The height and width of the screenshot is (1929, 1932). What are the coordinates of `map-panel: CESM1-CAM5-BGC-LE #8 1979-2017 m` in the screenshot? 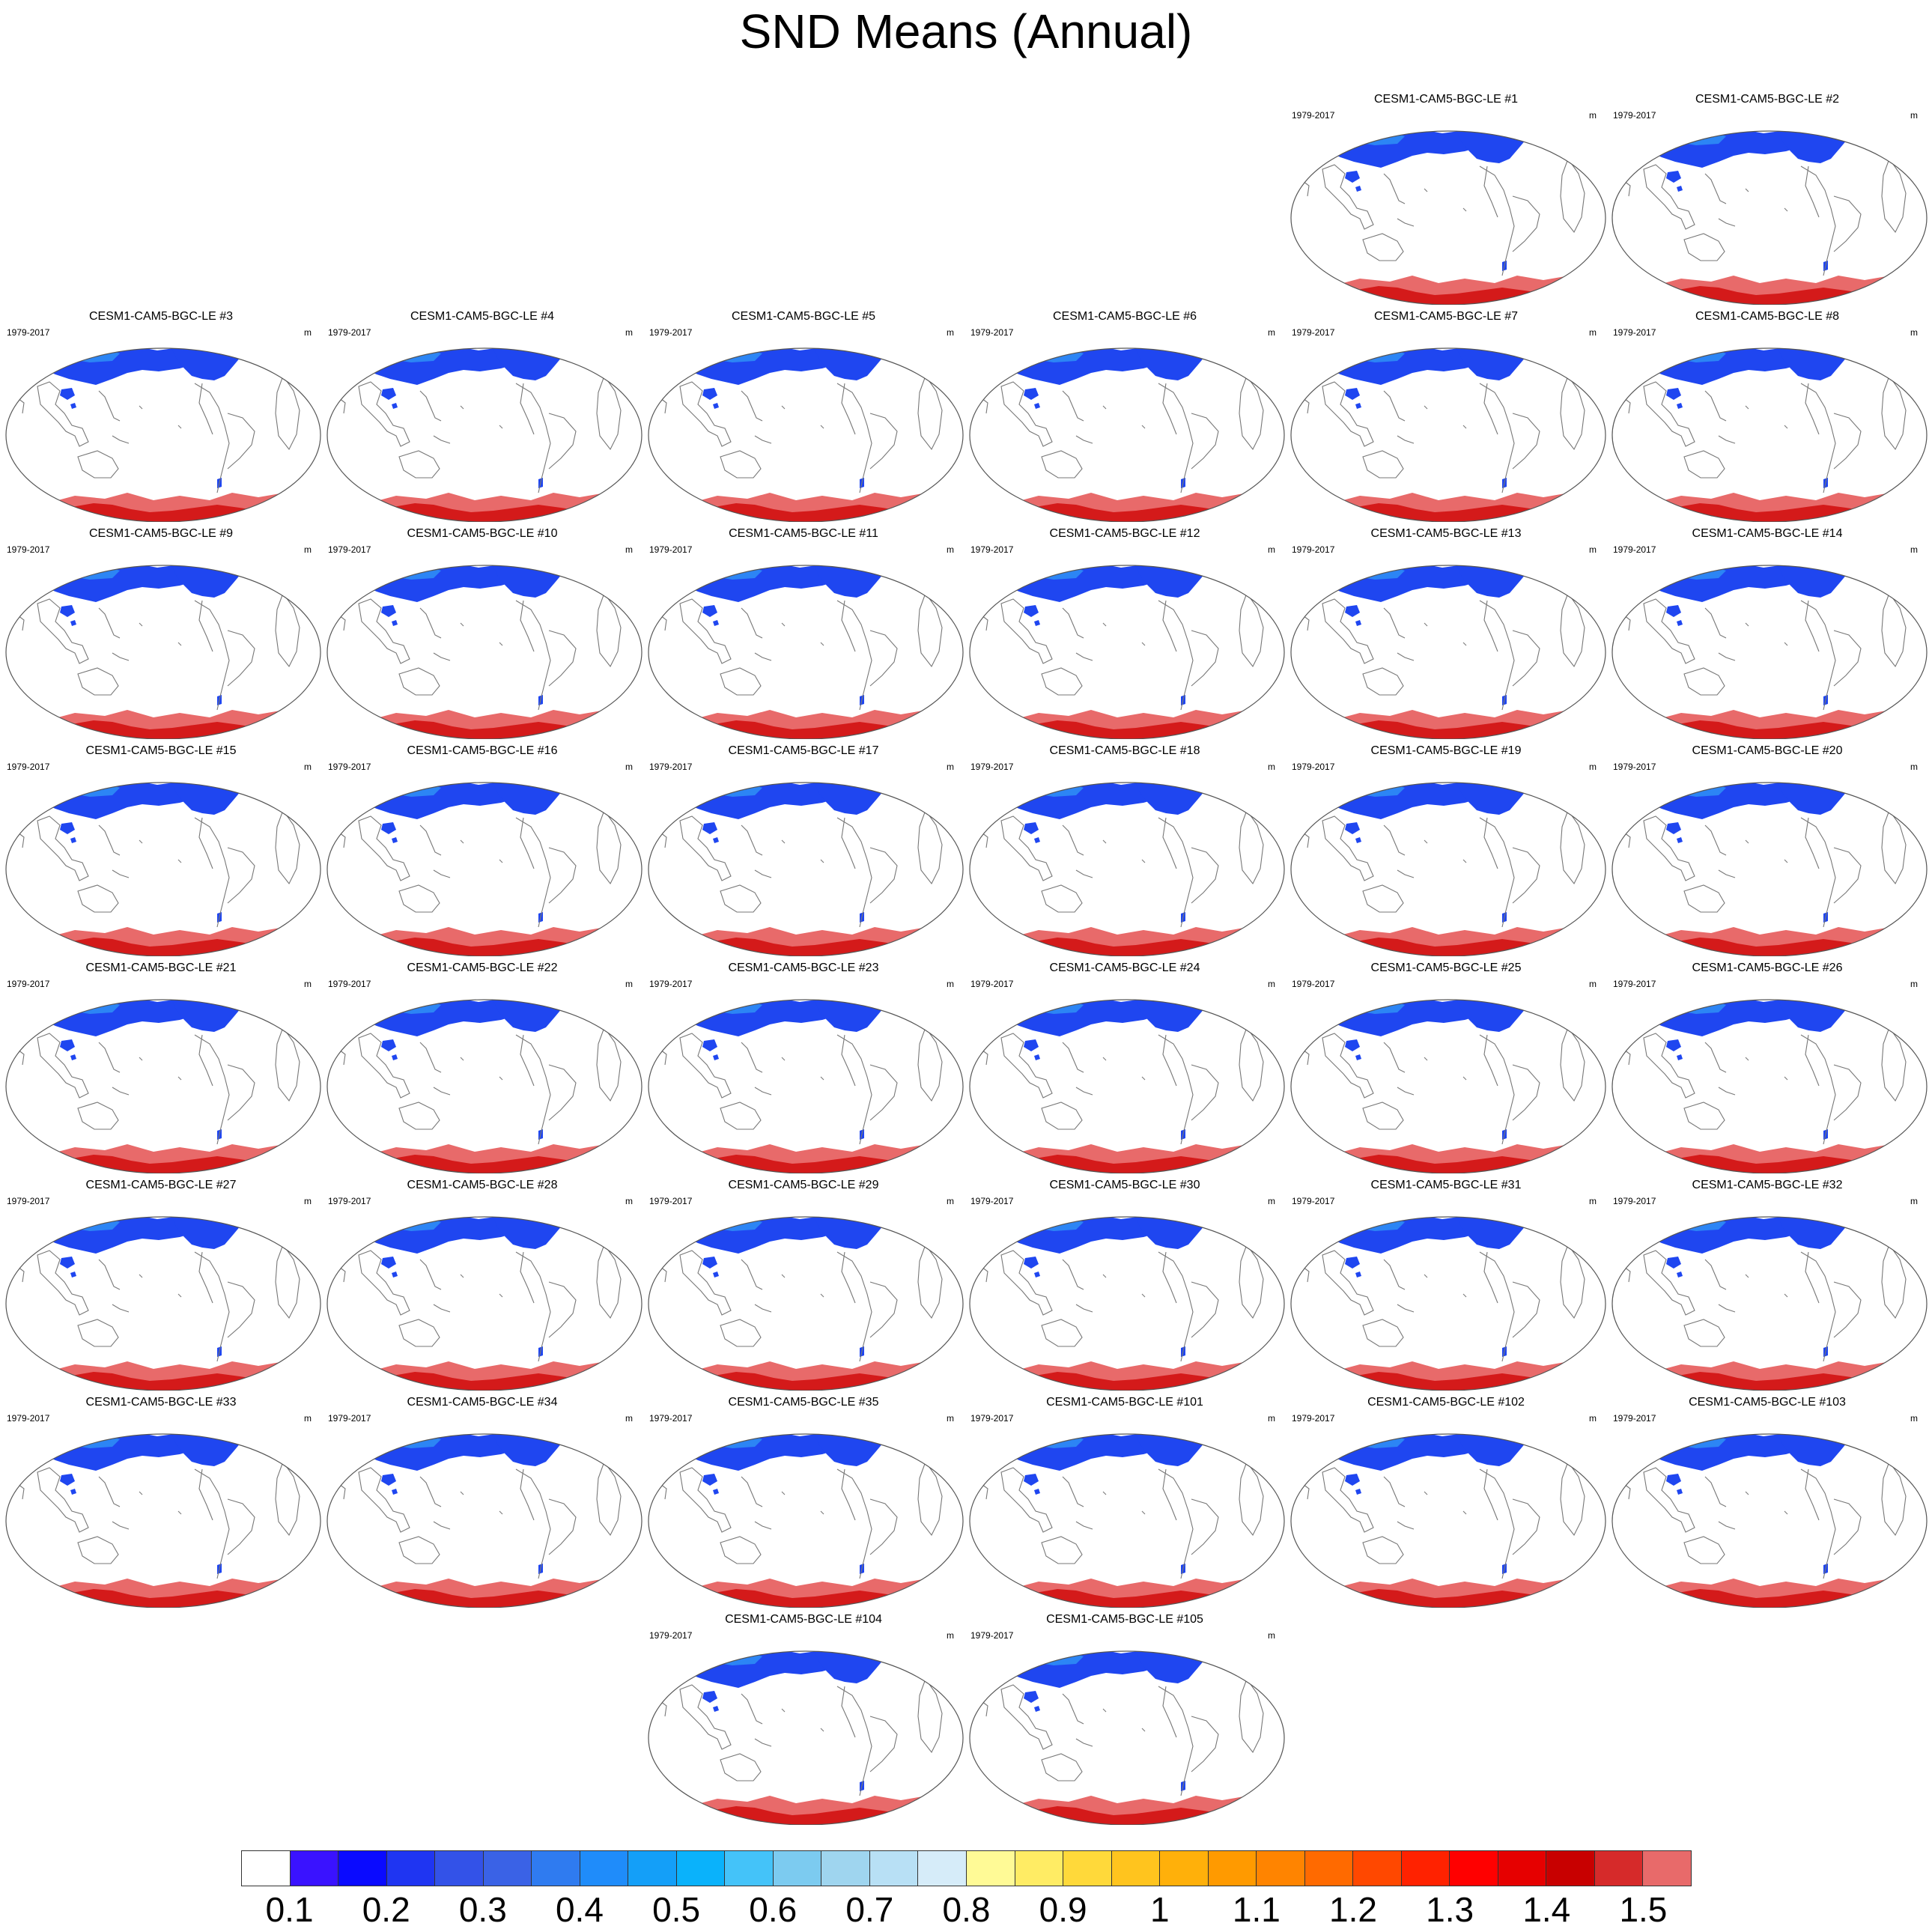 It's located at (1767, 415).